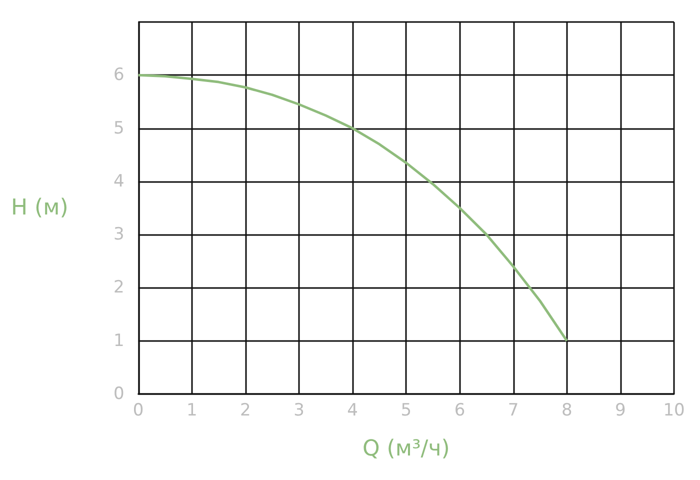 This screenshot has height=480, width=700. Describe the element at coordinates (118, 394) in the screenshot. I see `y-tick-label: 0` at that location.